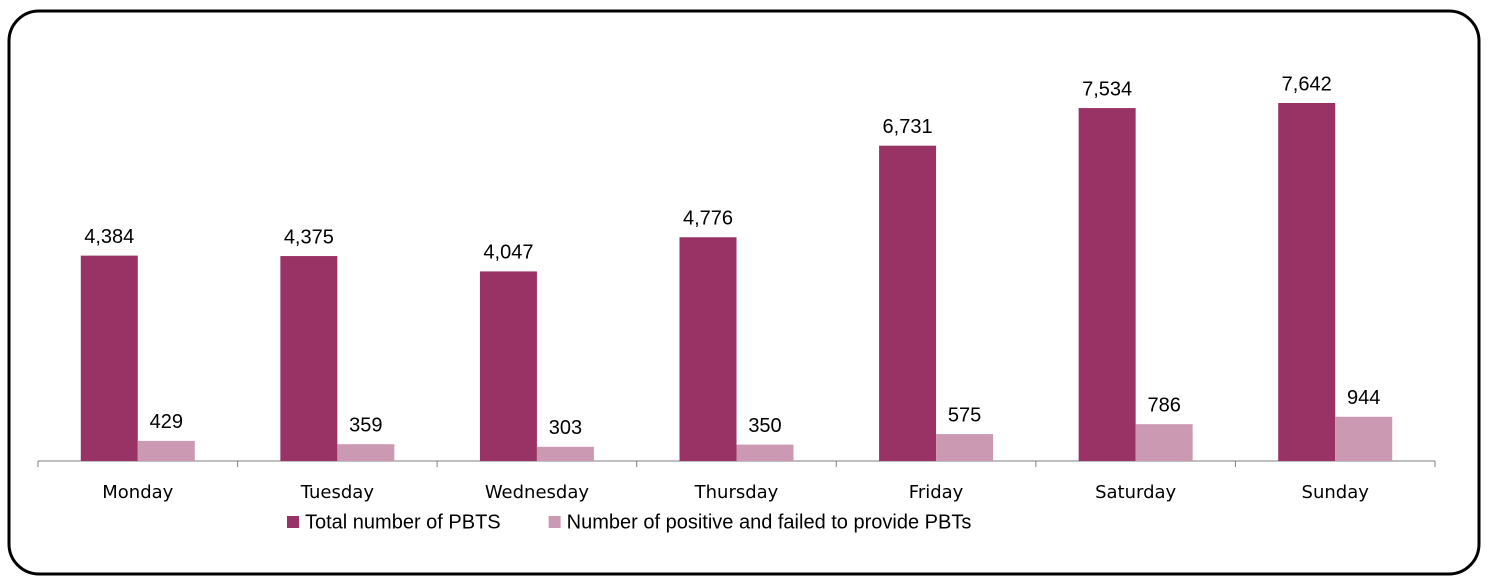 The height and width of the screenshot is (581, 1488). Describe the element at coordinates (365, 425) in the screenshot. I see `data-label: 359` at that location.